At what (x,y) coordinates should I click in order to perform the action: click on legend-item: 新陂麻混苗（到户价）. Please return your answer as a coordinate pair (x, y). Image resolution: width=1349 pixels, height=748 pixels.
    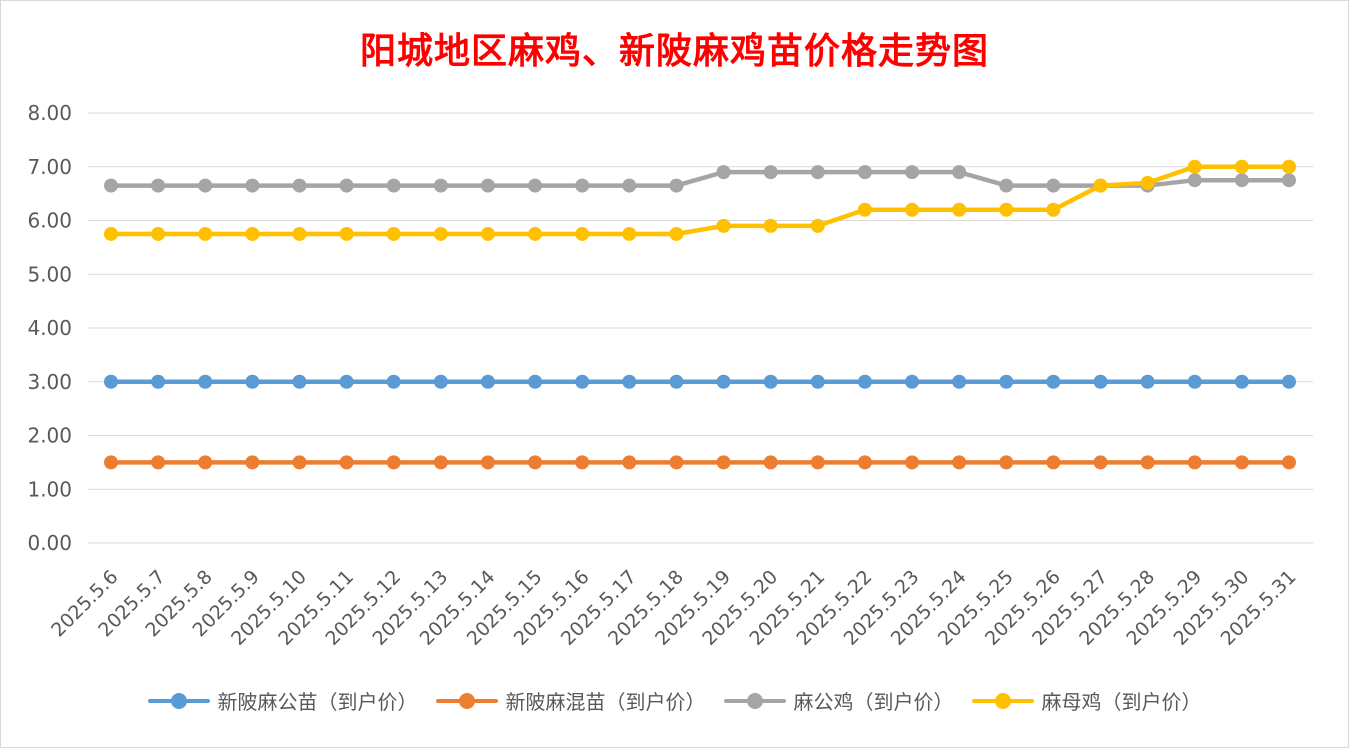
    Looking at the image, I should click on (570, 700).